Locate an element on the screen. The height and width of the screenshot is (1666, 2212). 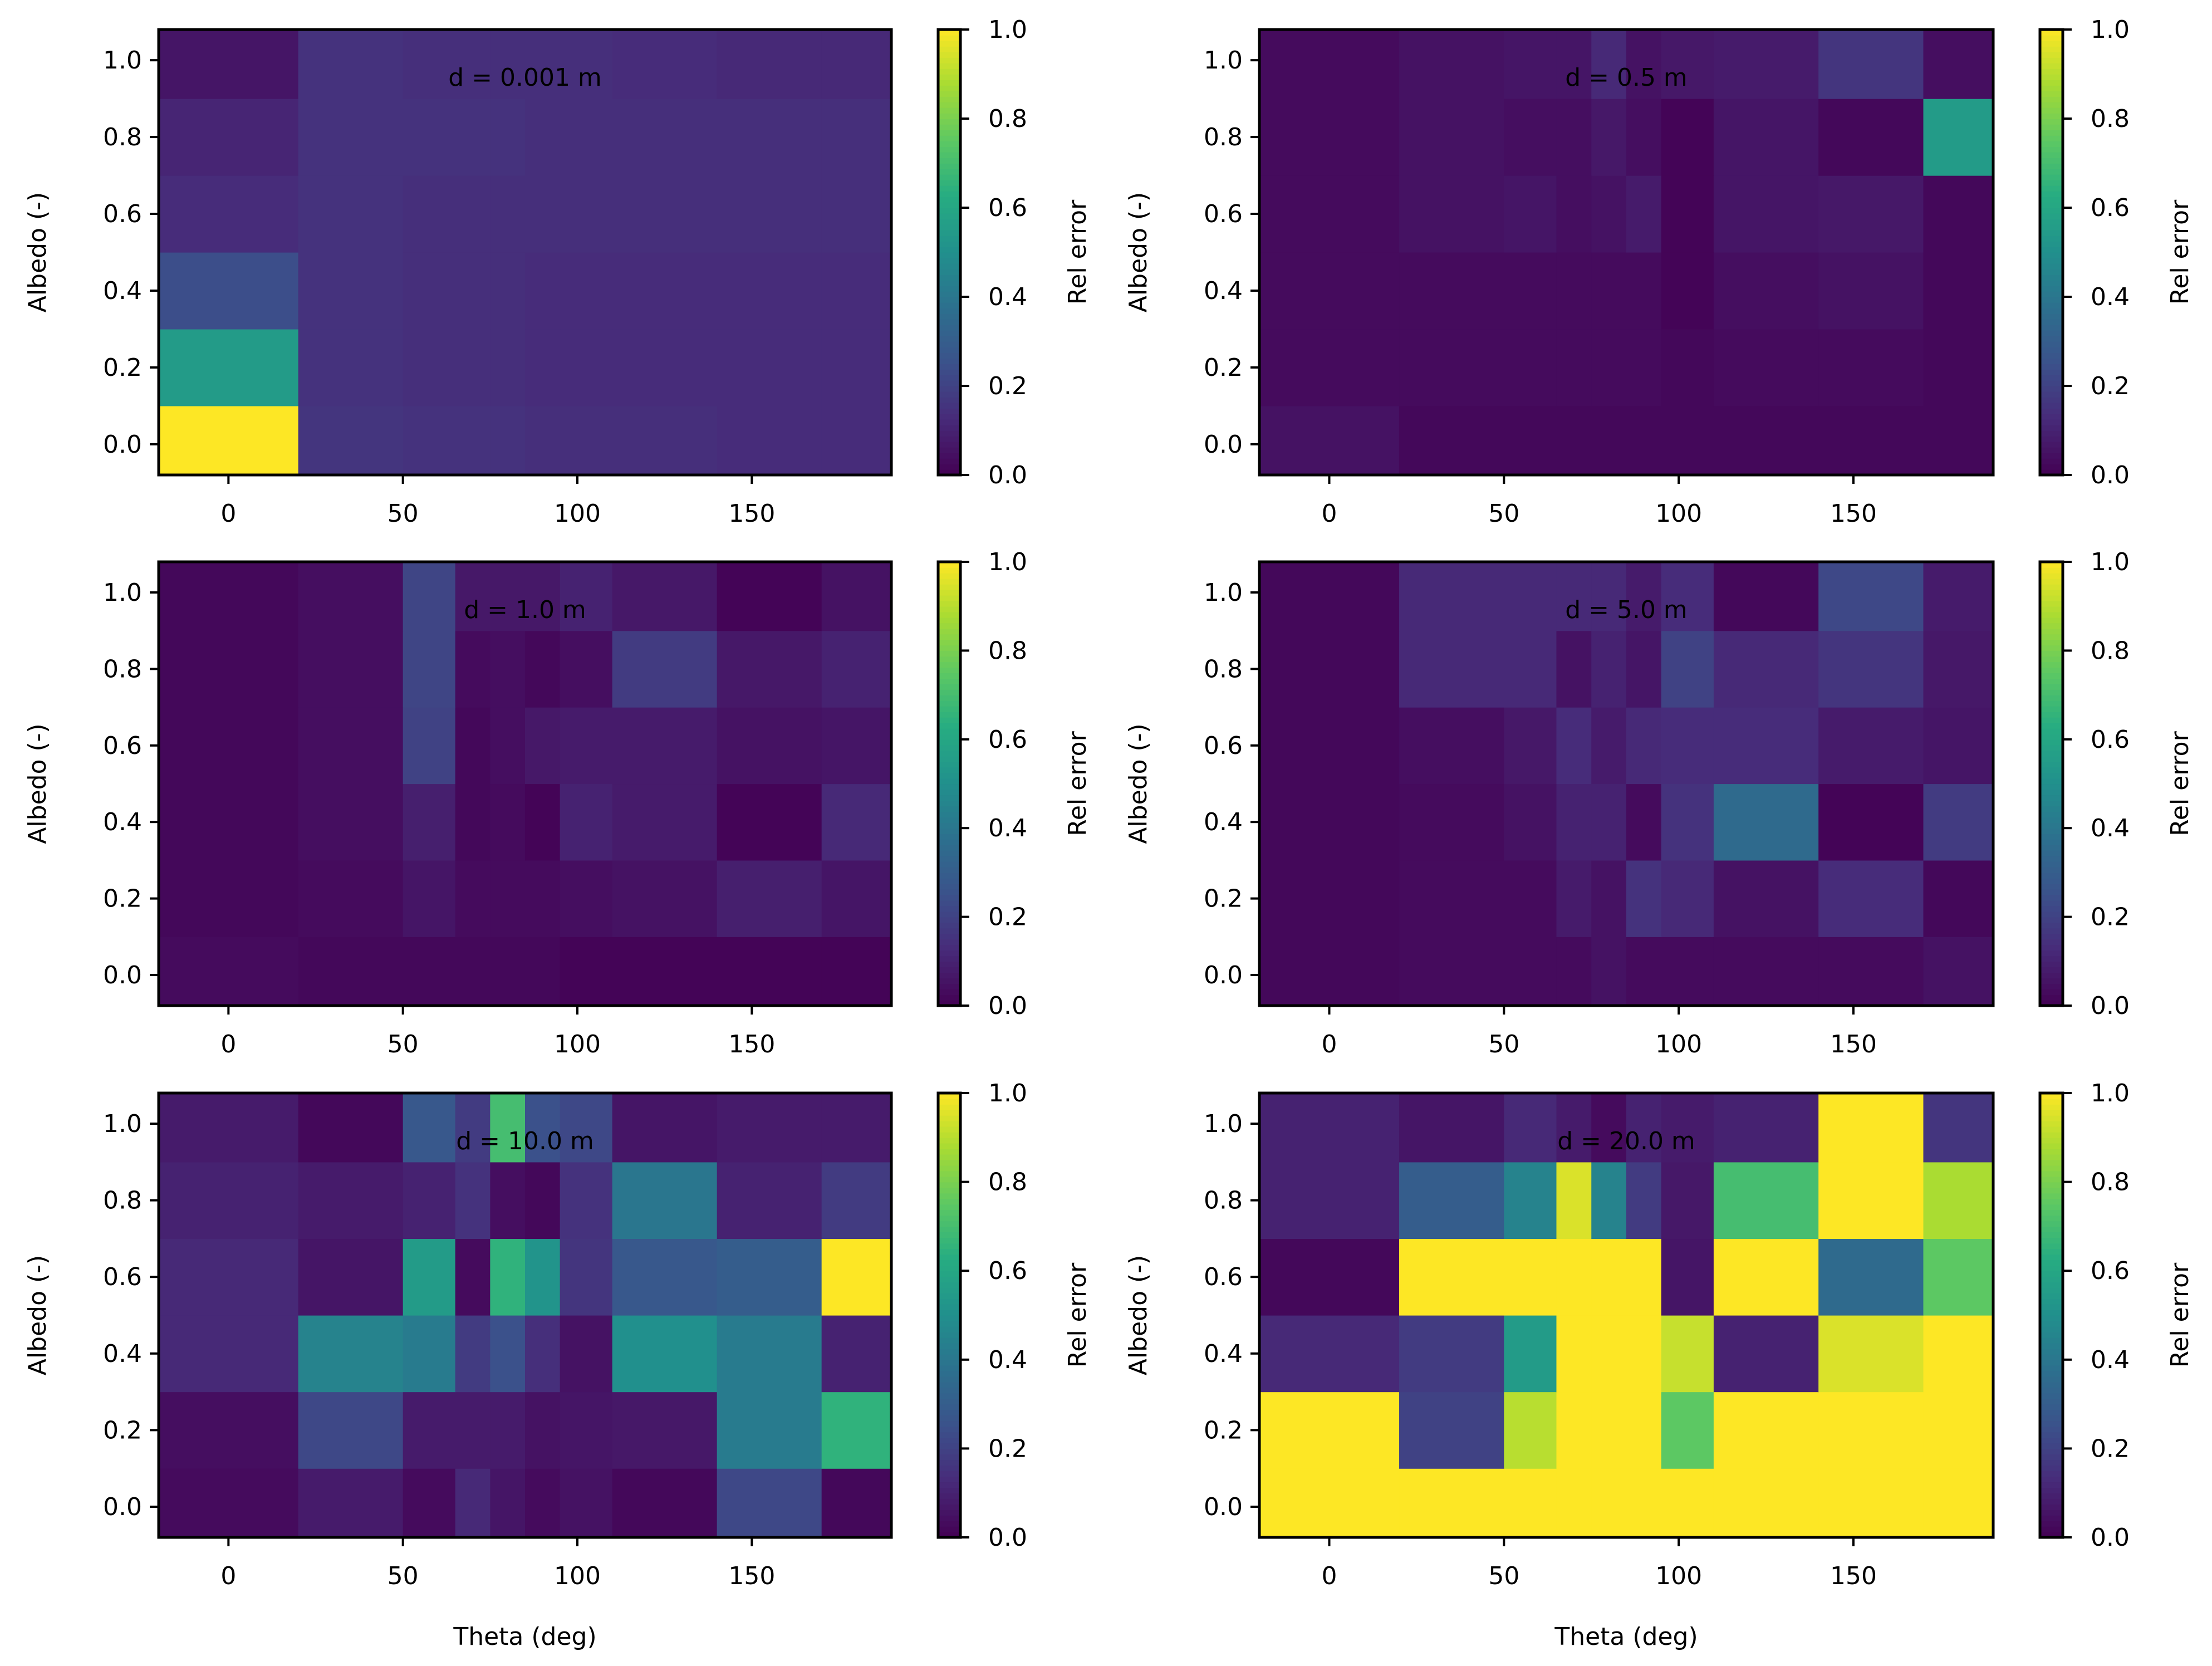
x-tick-label: 150 is located at coordinates (1853, 513).